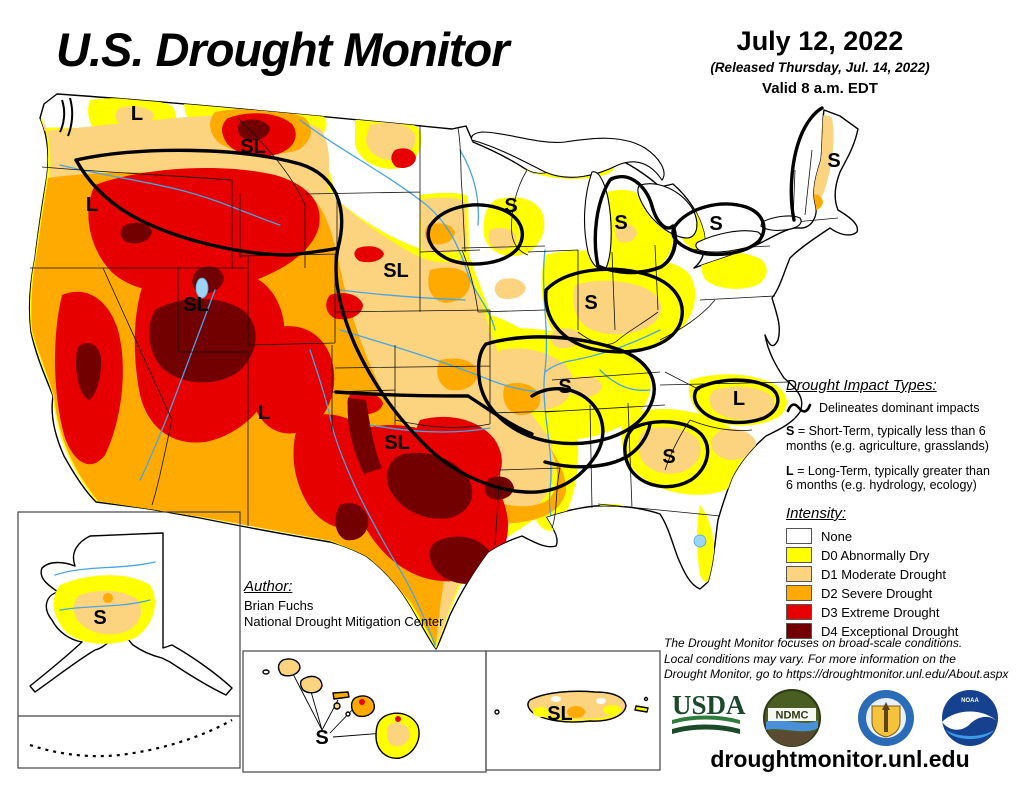 This screenshot has width=1024, height=791. I want to click on puerto-rico-inset, so click(573, 710).